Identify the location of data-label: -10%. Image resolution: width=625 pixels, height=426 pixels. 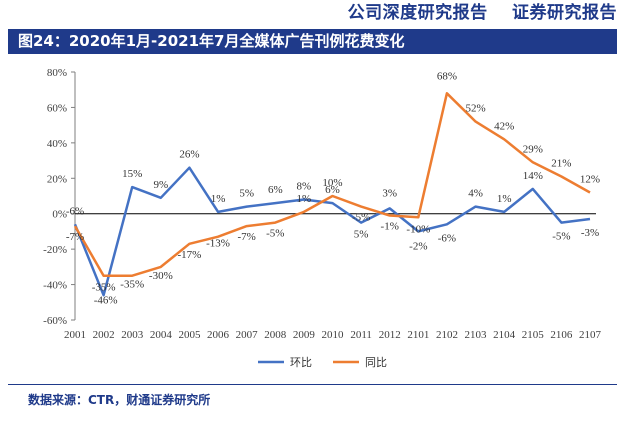
(418, 229).